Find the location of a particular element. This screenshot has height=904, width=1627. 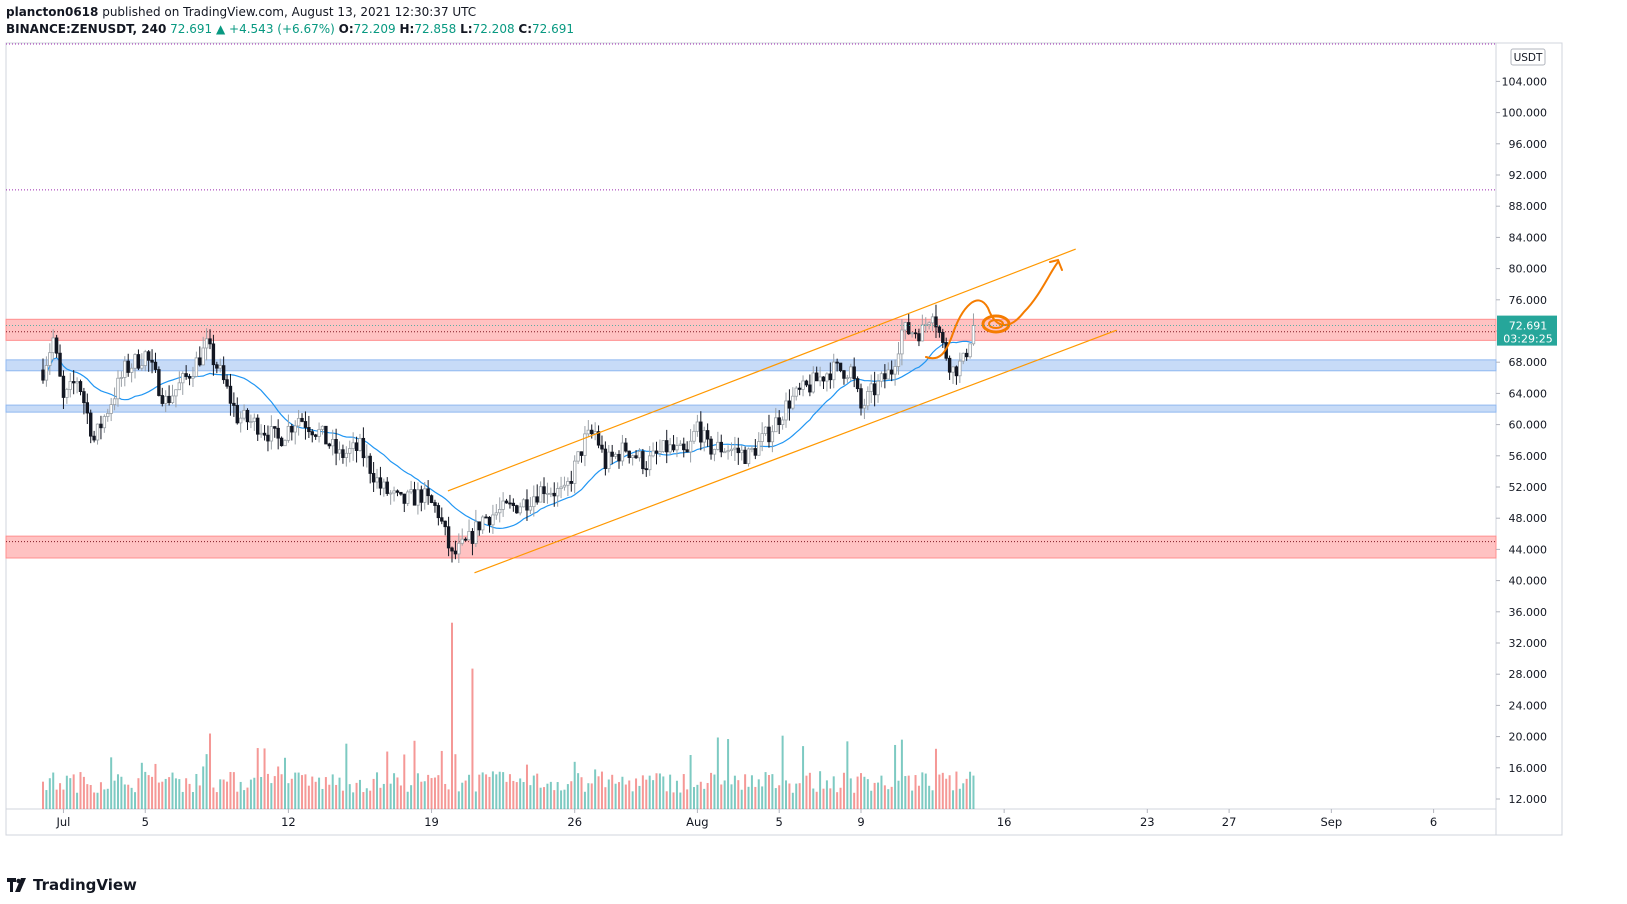

zone-support-upper is located at coordinates (751, 365).